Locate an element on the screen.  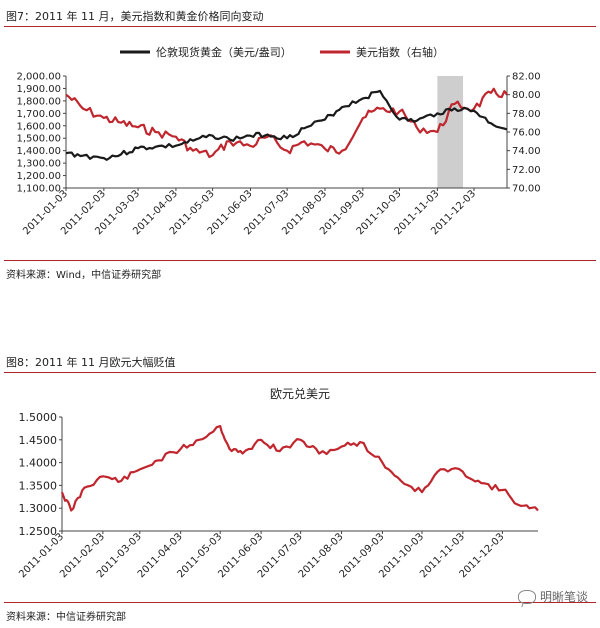
chart2-y-tick-label: 1.3000 is located at coordinates (38, 508).